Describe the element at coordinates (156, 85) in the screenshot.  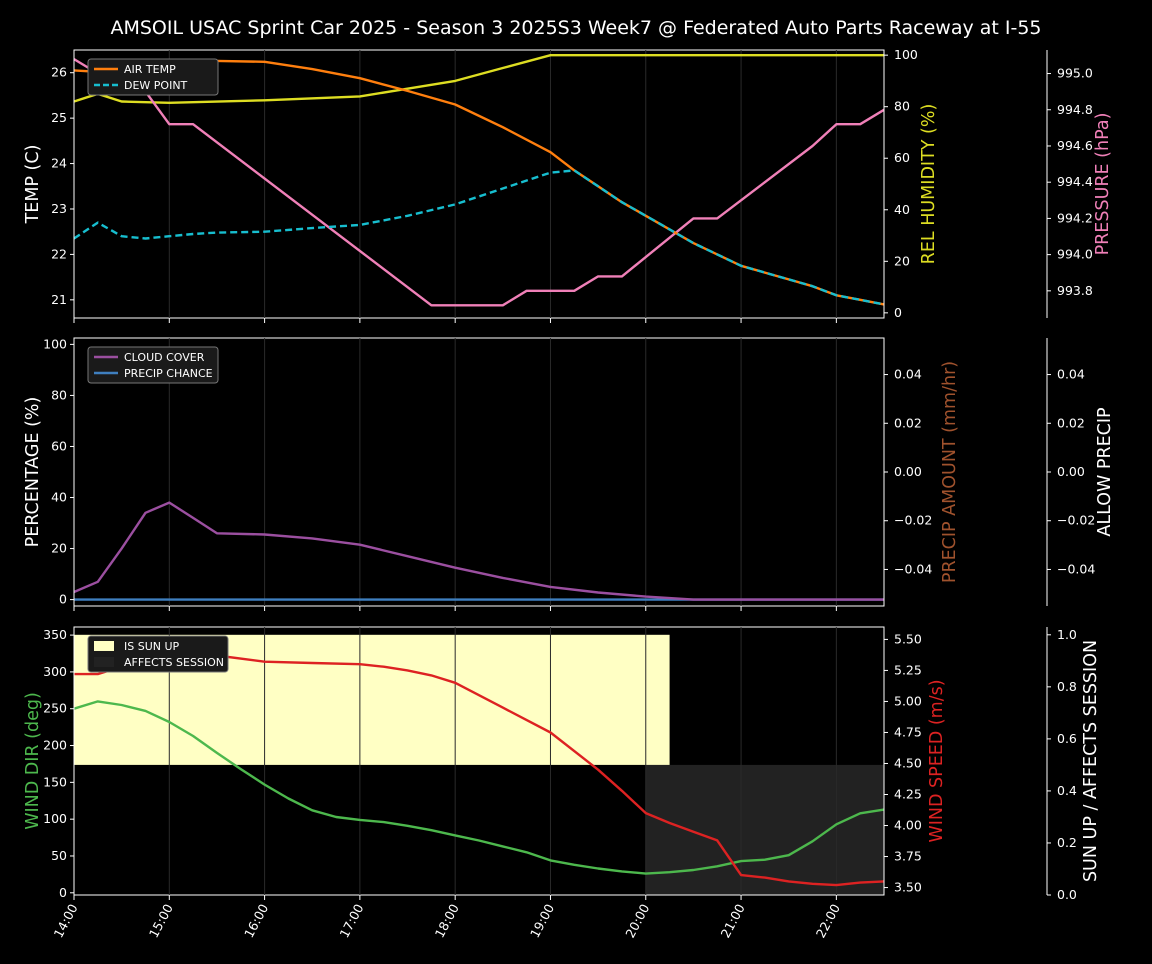
I see `legend-label: DEW POINT` at that location.